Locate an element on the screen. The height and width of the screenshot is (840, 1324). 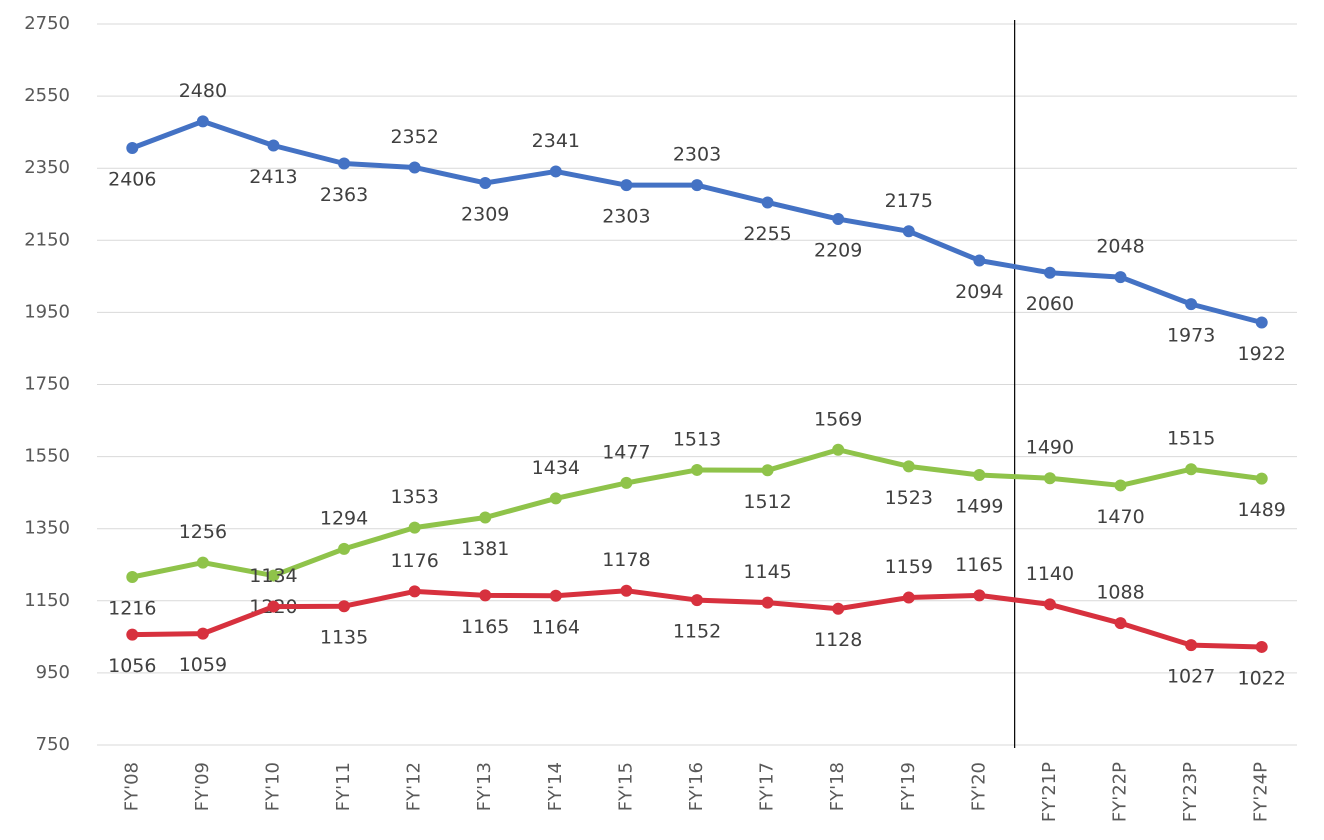
y-tick-label: 1150 is located at coordinates (47, 600).